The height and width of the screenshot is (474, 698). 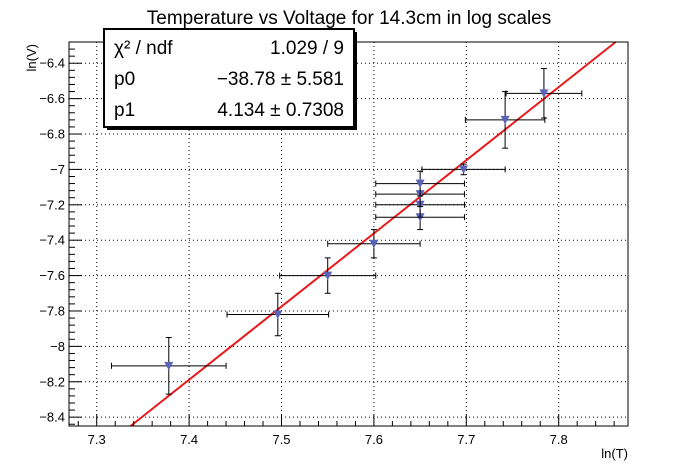 What do you see at coordinates (57, 346) in the screenshot?
I see `y-tick-label: −8` at bounding box center [57, 346].